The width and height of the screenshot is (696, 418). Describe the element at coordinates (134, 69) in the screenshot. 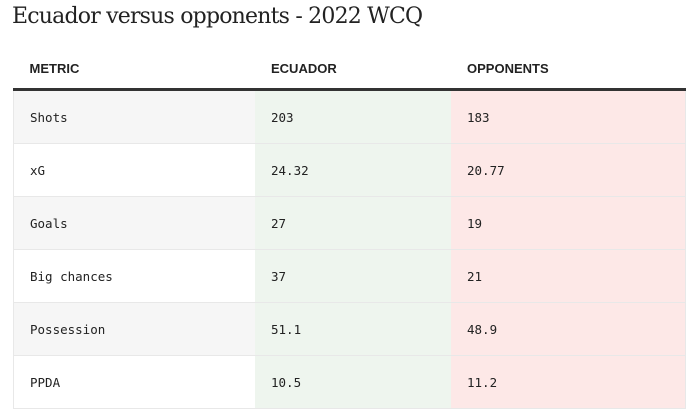

I see `header-metric: METRIC` at that location.